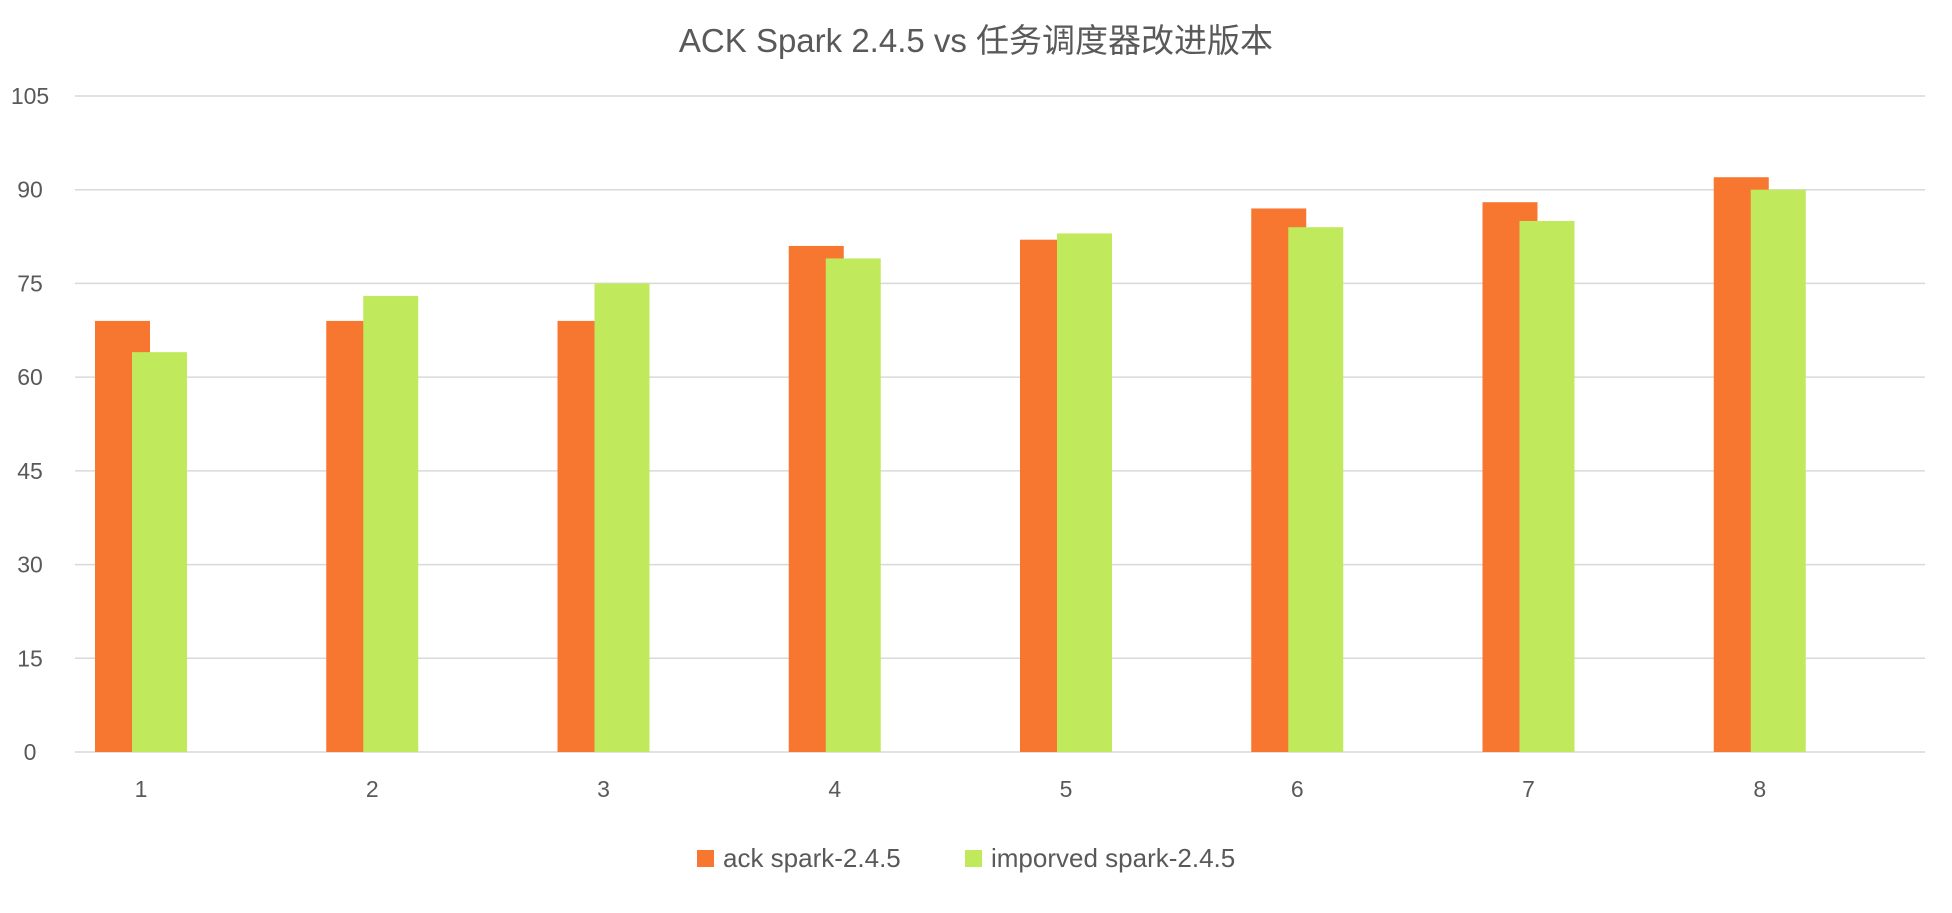 The width and height of the screenshot is (1952, 913). I want to click on y-tick-label: 15, so click(30, 658).